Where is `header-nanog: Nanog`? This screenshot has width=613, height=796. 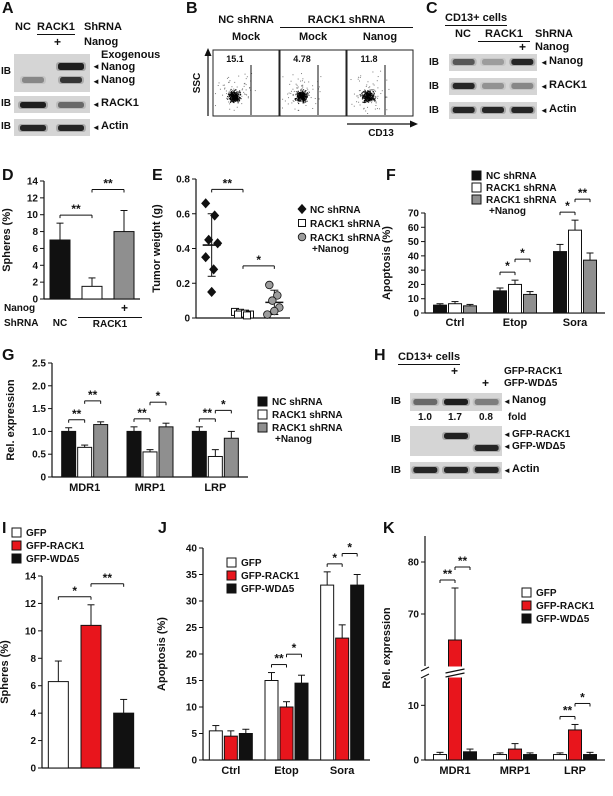
header-nanog: Nanog is located at coordinates (552, 47).